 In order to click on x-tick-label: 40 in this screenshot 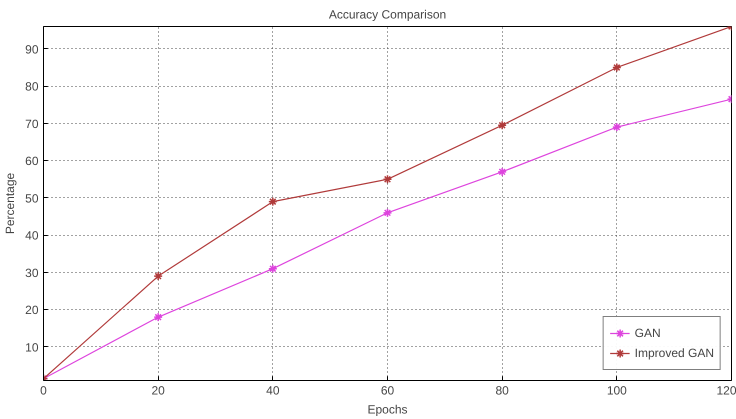, I will do `click(273, 391)`.